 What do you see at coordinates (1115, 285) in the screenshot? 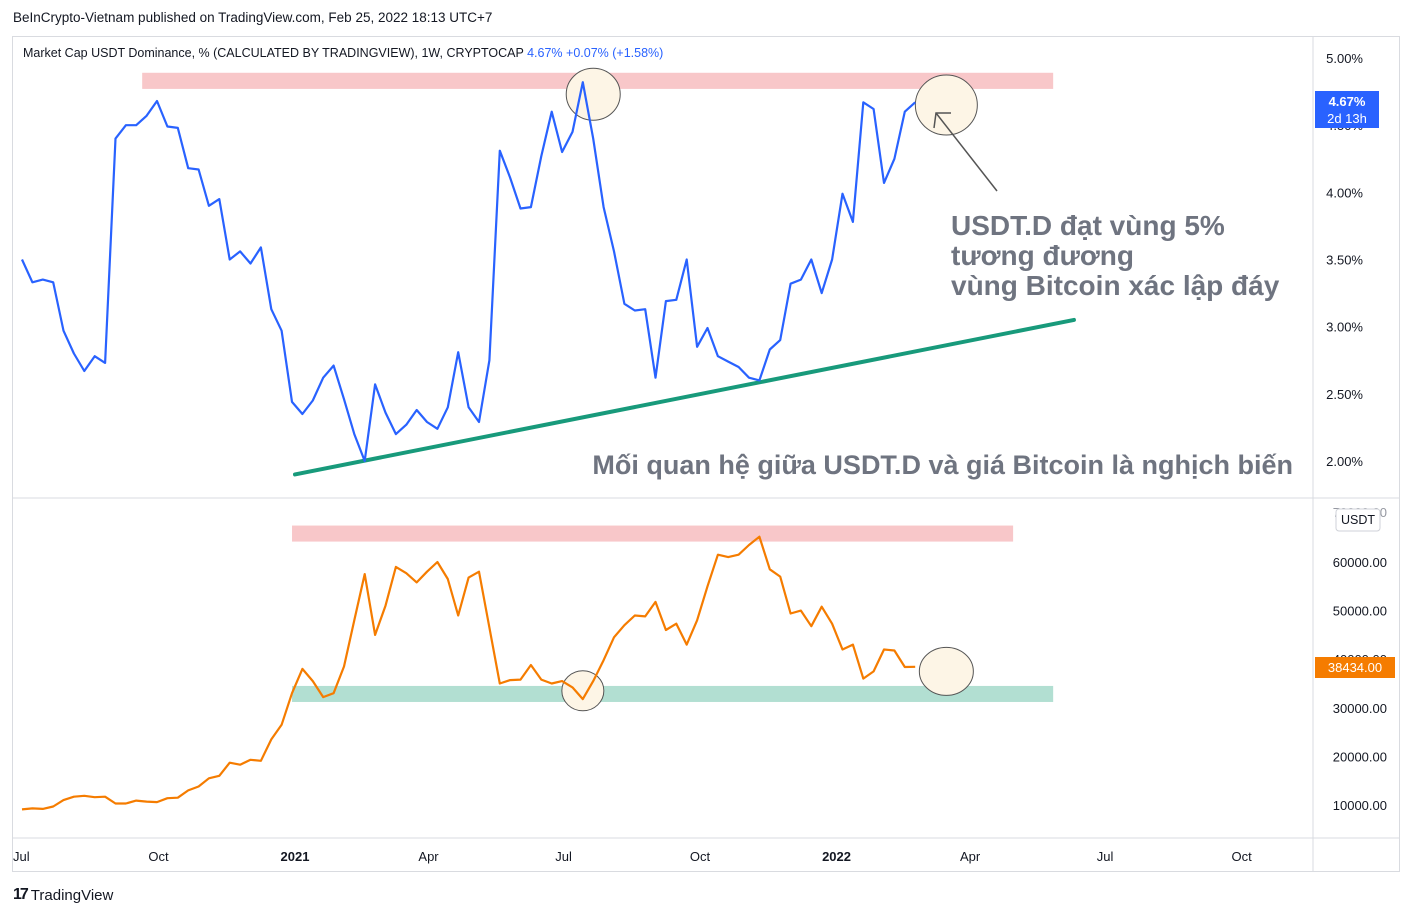
I see `annotation-note-line-3: vùng Bitcoin xác lập đáy` at bounding box center [1115, 285].